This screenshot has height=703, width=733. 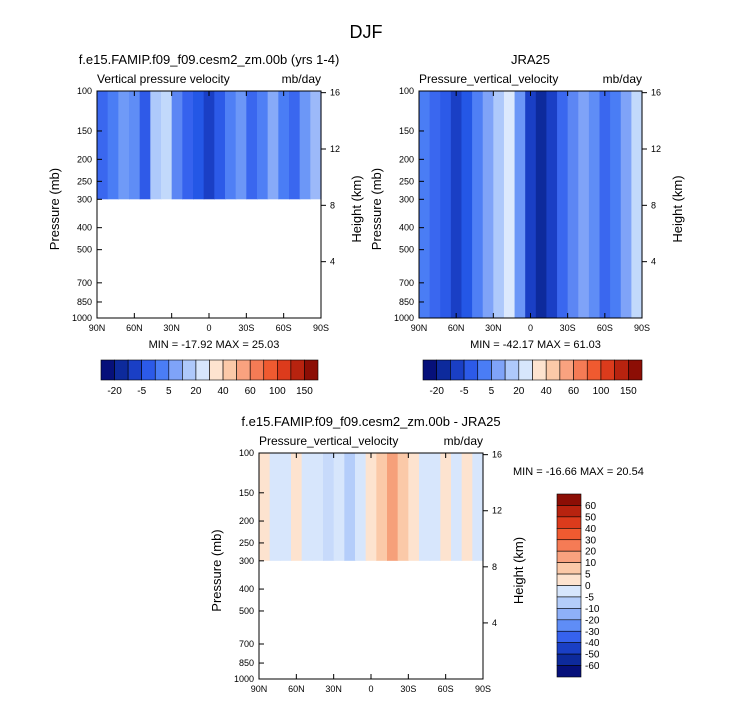 I want to click on y-tick-label: 200, so click(x=246, y=521).